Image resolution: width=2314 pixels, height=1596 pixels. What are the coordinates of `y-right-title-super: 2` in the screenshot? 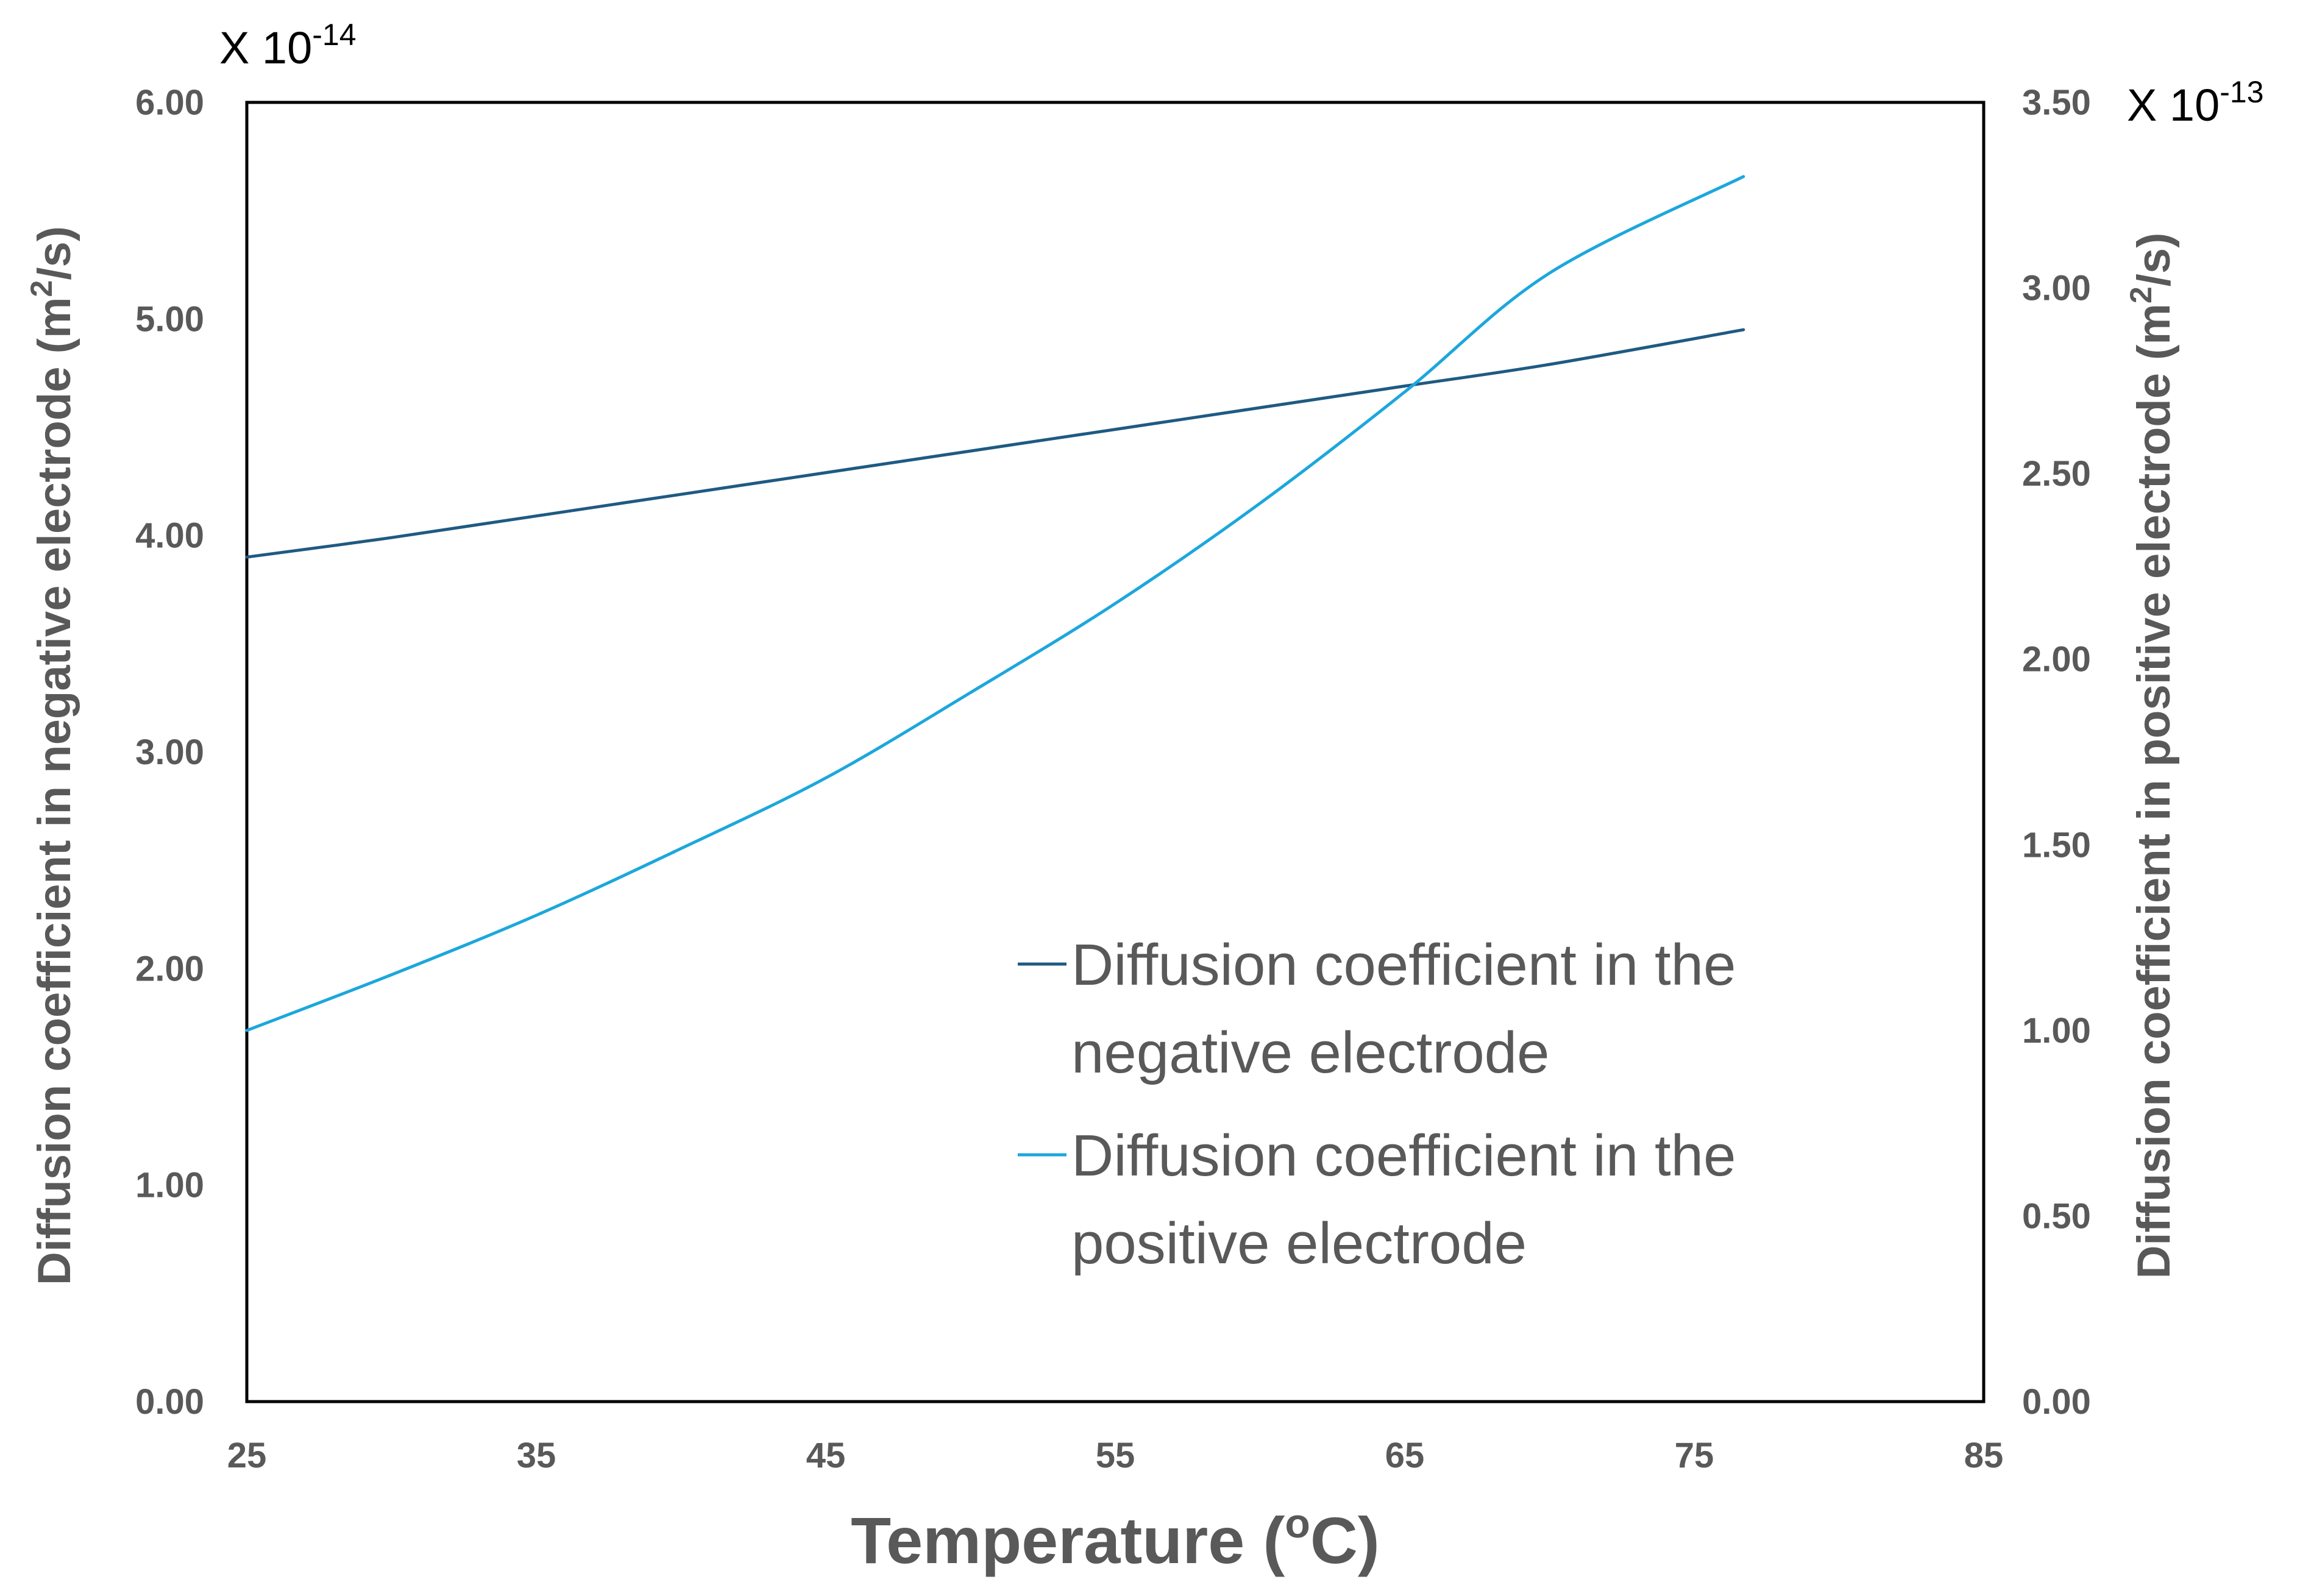 It's located at (2141, 294).